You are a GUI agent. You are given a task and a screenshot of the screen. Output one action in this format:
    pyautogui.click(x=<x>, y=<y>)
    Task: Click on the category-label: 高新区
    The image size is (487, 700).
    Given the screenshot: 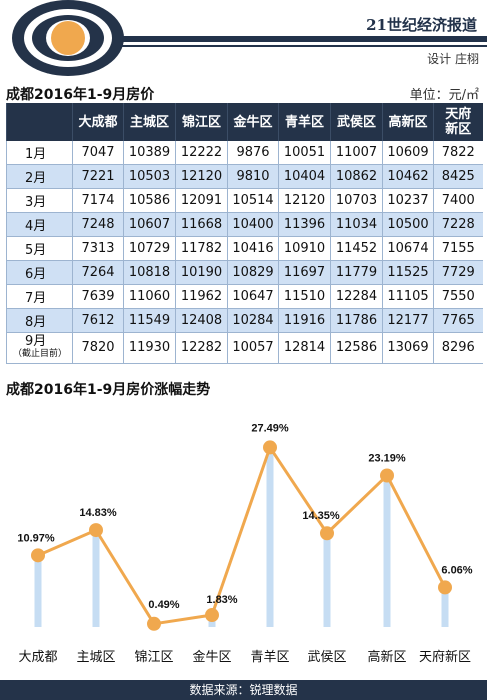 What is the action you would take?
    pyautogui.click(x=386, y=657)
    